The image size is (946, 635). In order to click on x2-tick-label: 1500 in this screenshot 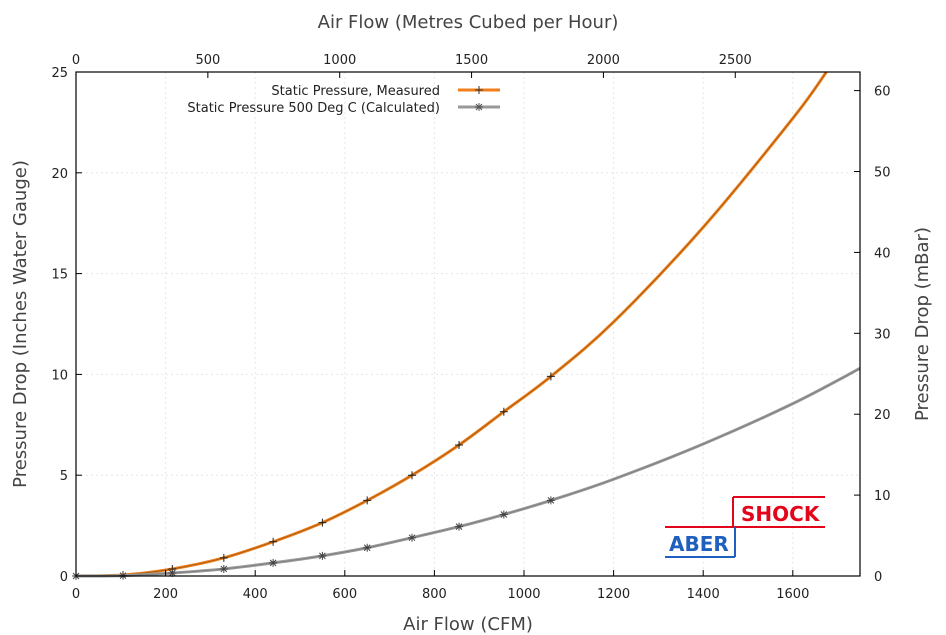, I will do `click(471, 60)`.